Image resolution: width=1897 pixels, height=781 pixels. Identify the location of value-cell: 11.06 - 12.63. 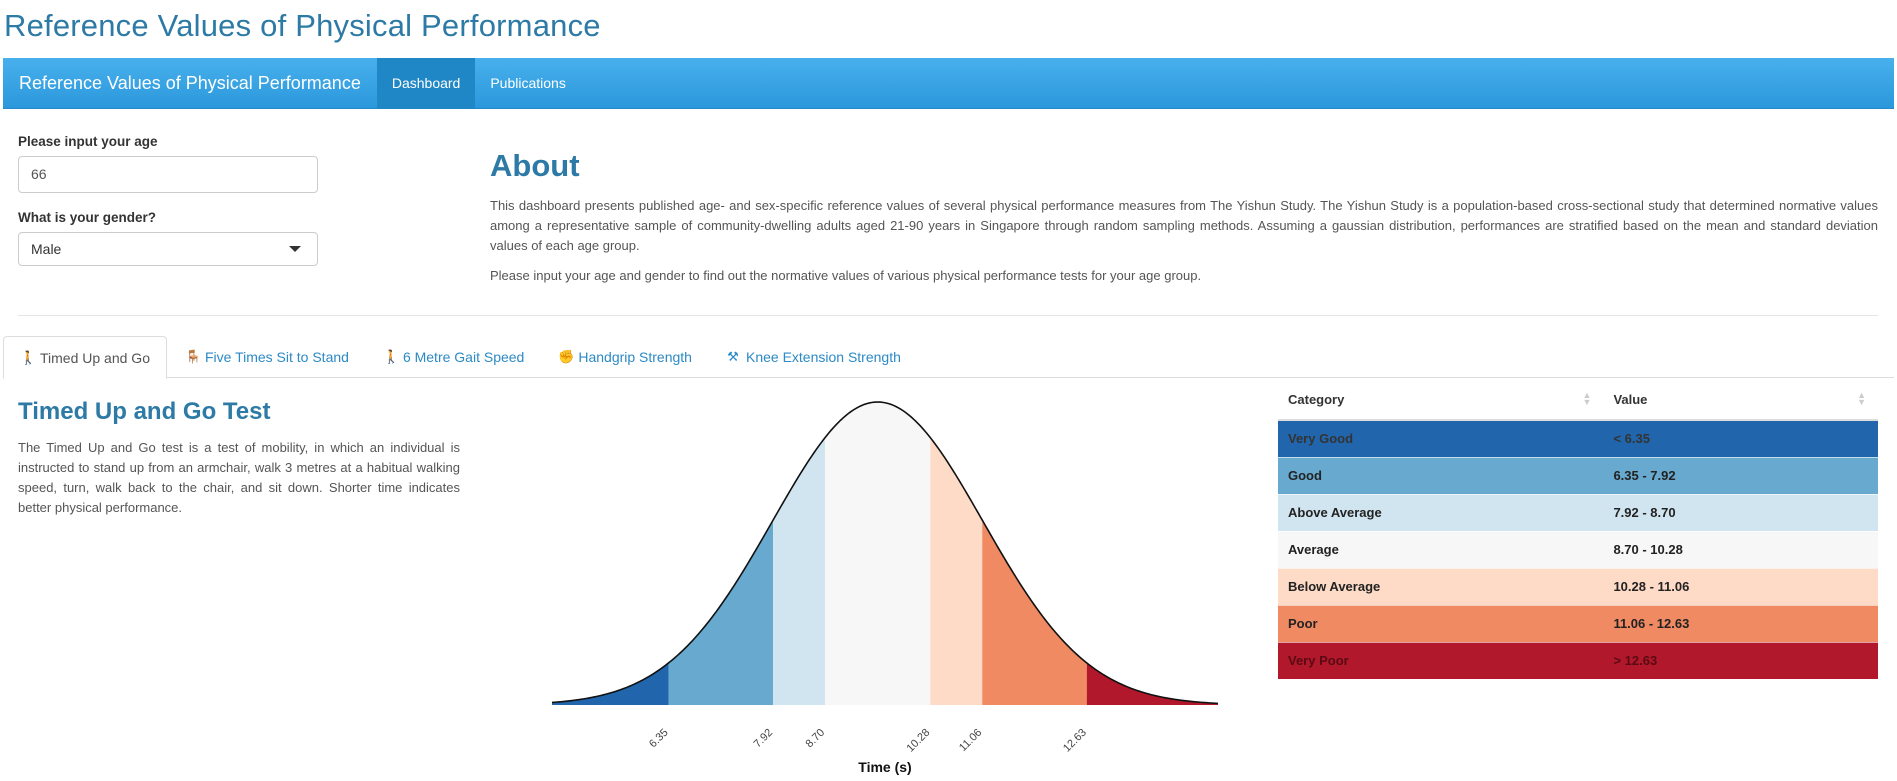
(1740, 623).